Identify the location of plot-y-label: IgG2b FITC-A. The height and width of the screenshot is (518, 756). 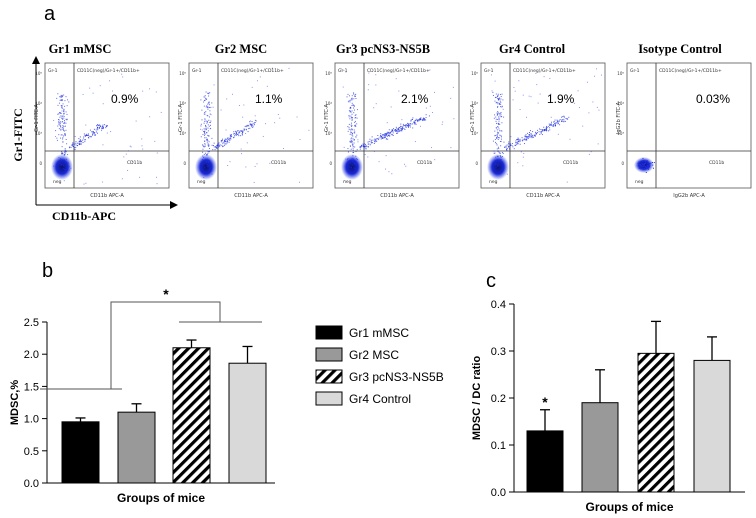
(619, 117).